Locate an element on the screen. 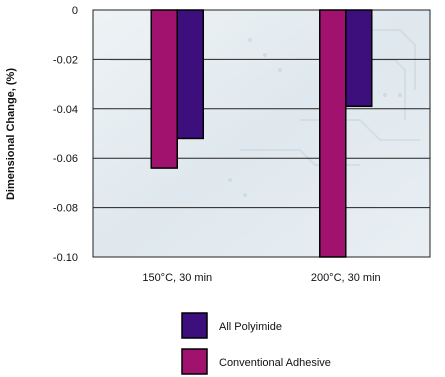 The width and height of the screenshot is (445, 377). x-category-label: 200°C, 30 min is located at coordinates (346, 278).